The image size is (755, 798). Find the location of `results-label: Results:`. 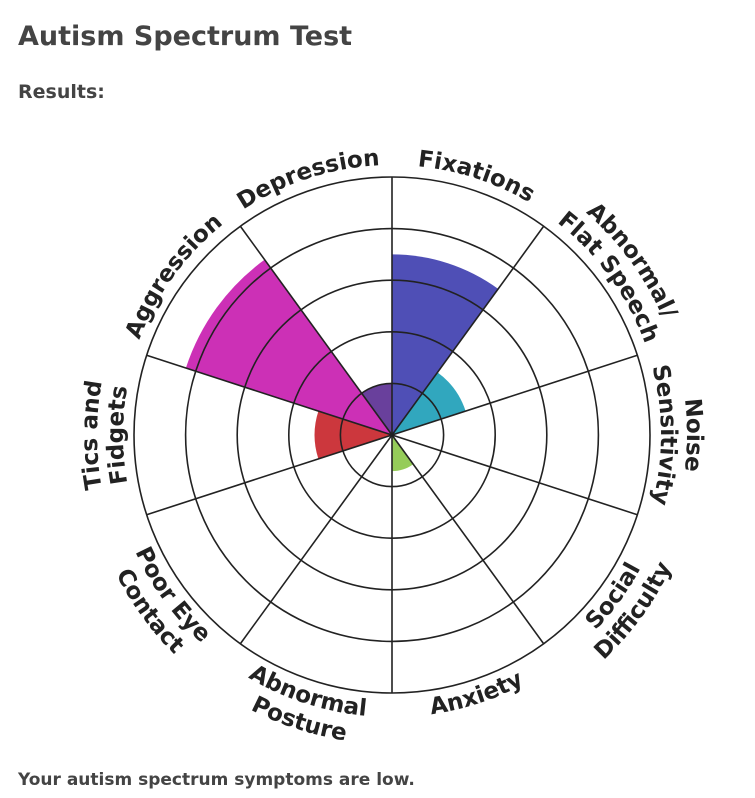

results-label: Results: is located at coordinates (61, 92).